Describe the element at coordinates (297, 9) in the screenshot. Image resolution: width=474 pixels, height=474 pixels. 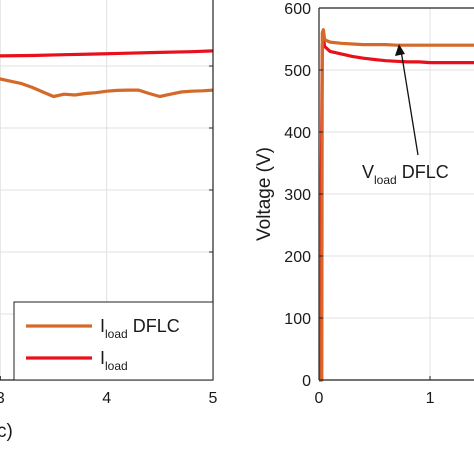
I see `y-tick-label: 600` at that location.